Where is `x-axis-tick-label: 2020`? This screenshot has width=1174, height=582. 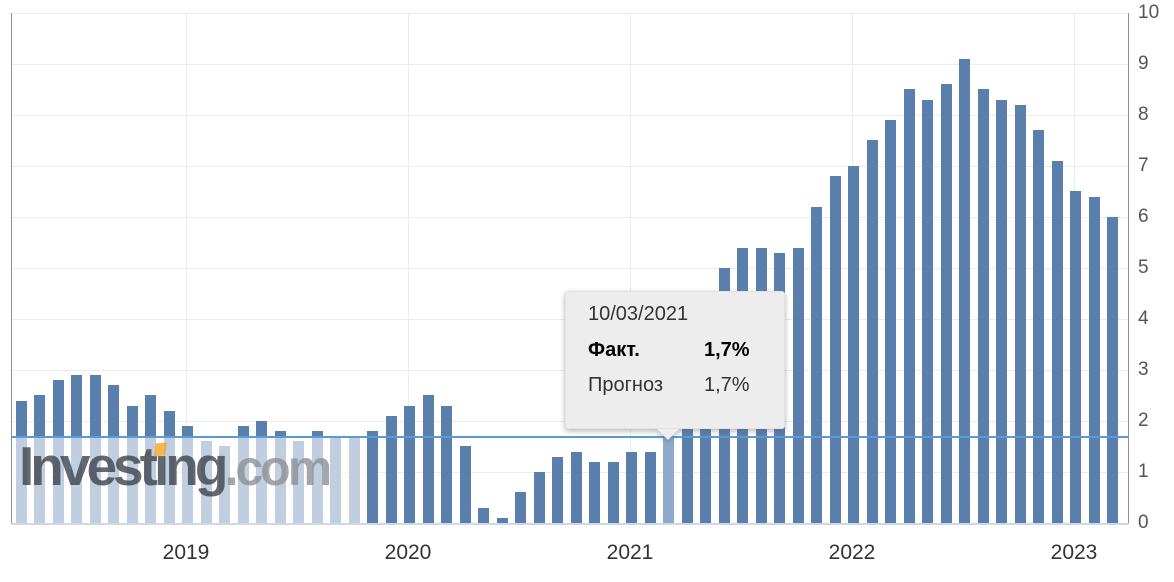
x-axis-tick-label: 2020 is located at coordinates (408, 552).